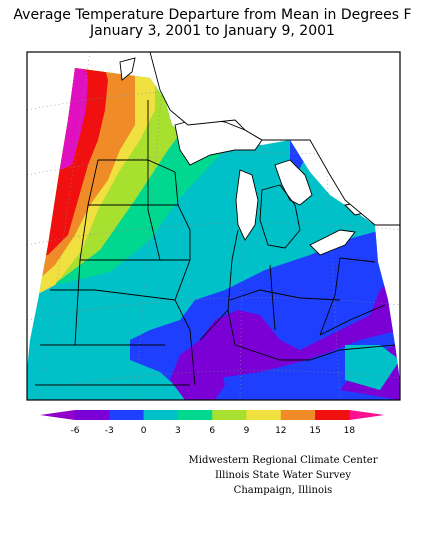  What do you see at coordinates (212, 431) in the screenshot?
I see `legend-tick-label: 6` at bounding box center [212, 431].